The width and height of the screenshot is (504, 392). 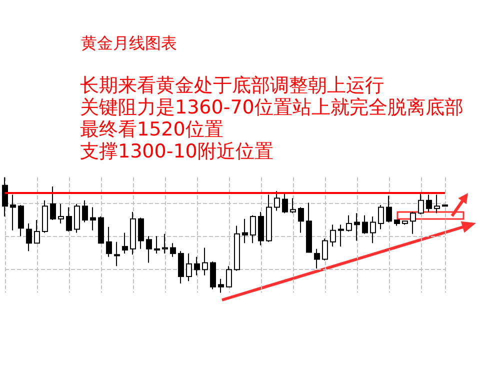 I want to click on text: 最终看1520位置, so click(x=152, y=129).